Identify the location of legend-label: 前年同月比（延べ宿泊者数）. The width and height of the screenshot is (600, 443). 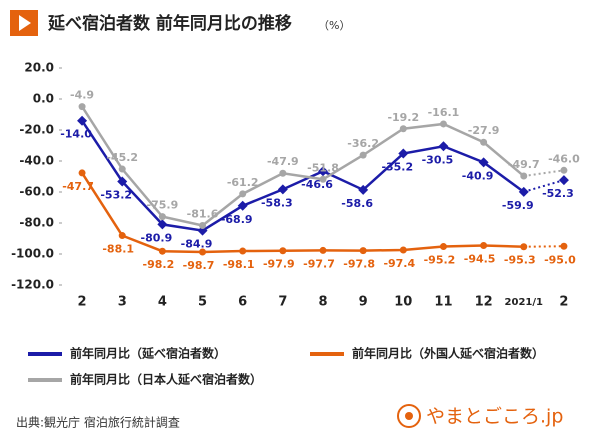
(148, 353).